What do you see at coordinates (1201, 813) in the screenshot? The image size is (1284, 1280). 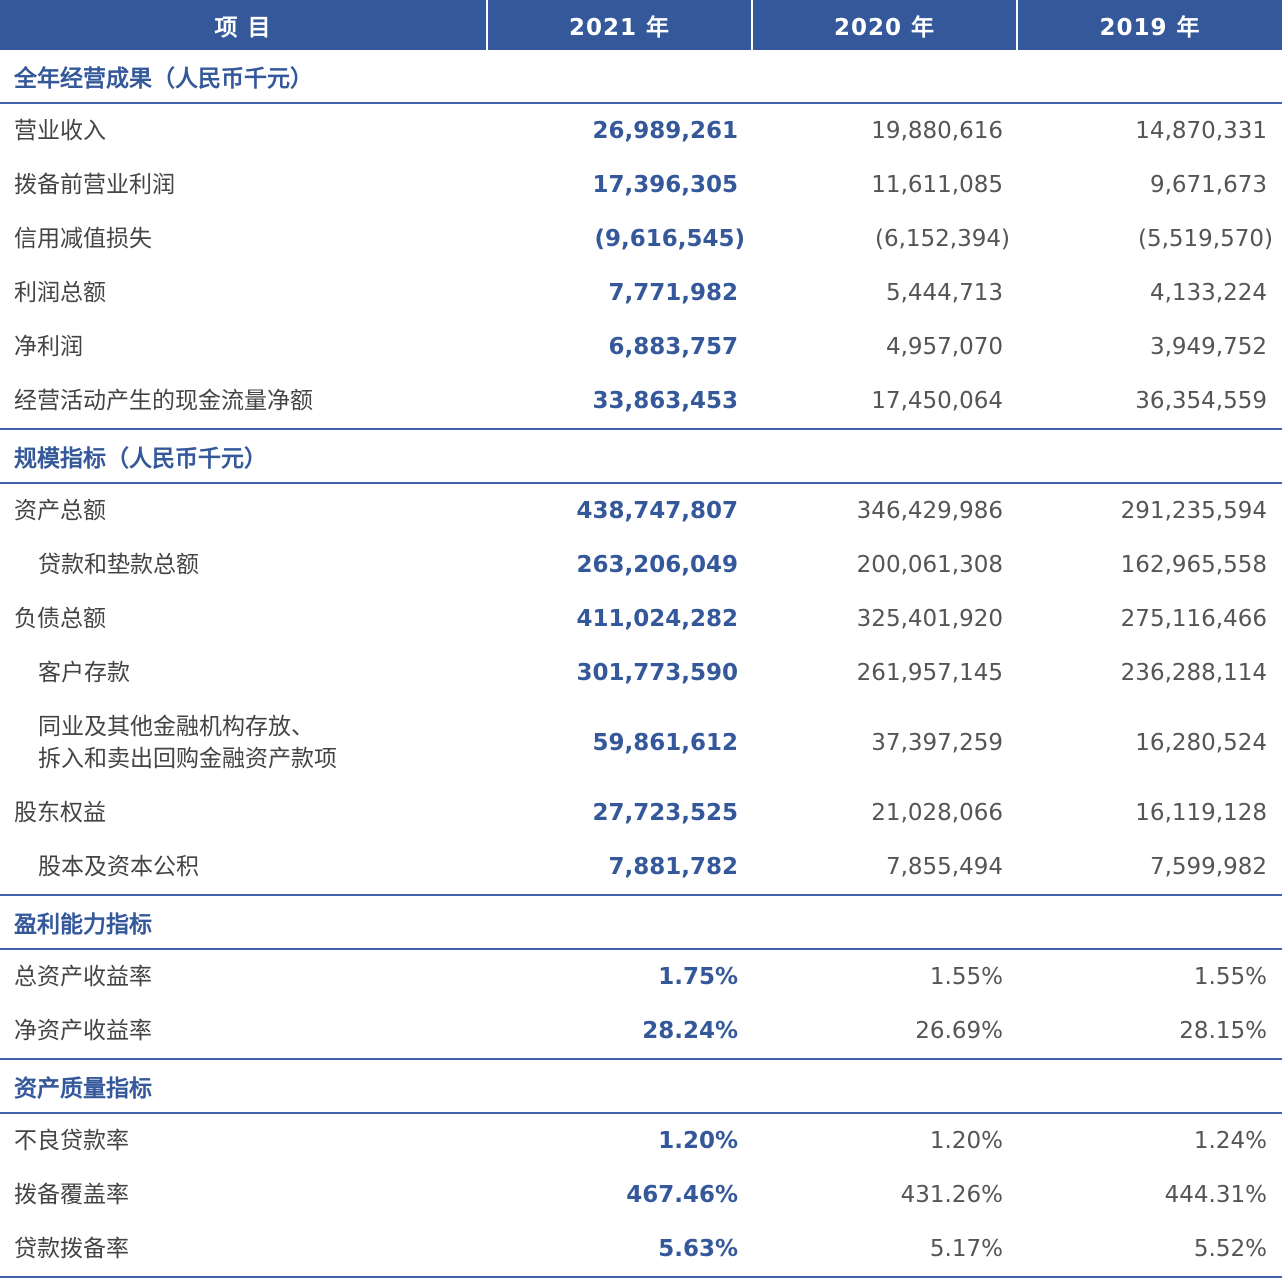 I see `value-2019: 16,119,128` at bounding box center [1201, 813].